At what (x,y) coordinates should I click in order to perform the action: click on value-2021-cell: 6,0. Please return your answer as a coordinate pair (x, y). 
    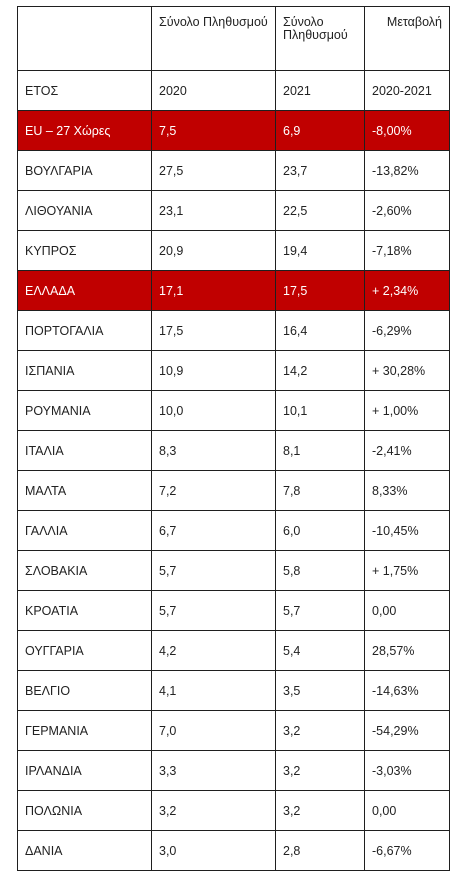
    Looking at the image, I should click on (320, 530).